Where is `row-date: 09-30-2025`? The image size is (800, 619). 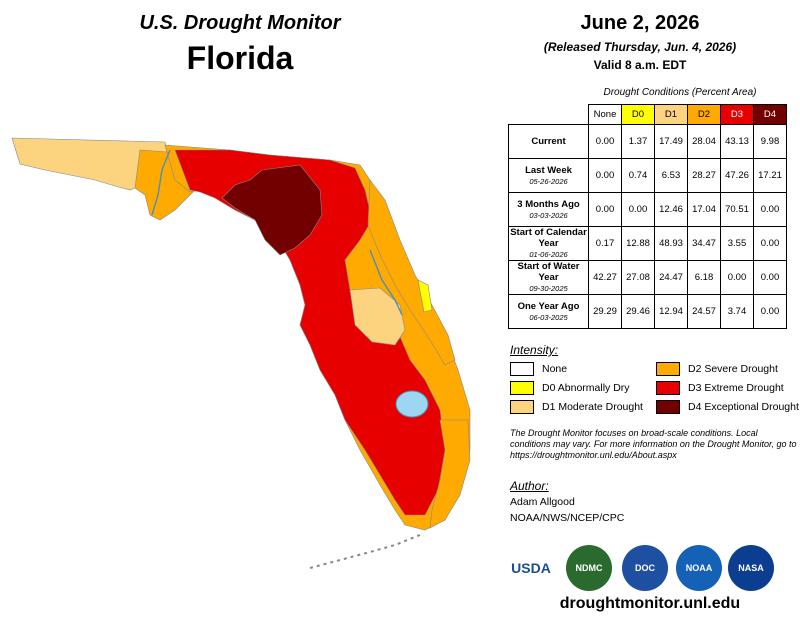 row-date: 09-30-2025 is located at coordinates (548, 288).